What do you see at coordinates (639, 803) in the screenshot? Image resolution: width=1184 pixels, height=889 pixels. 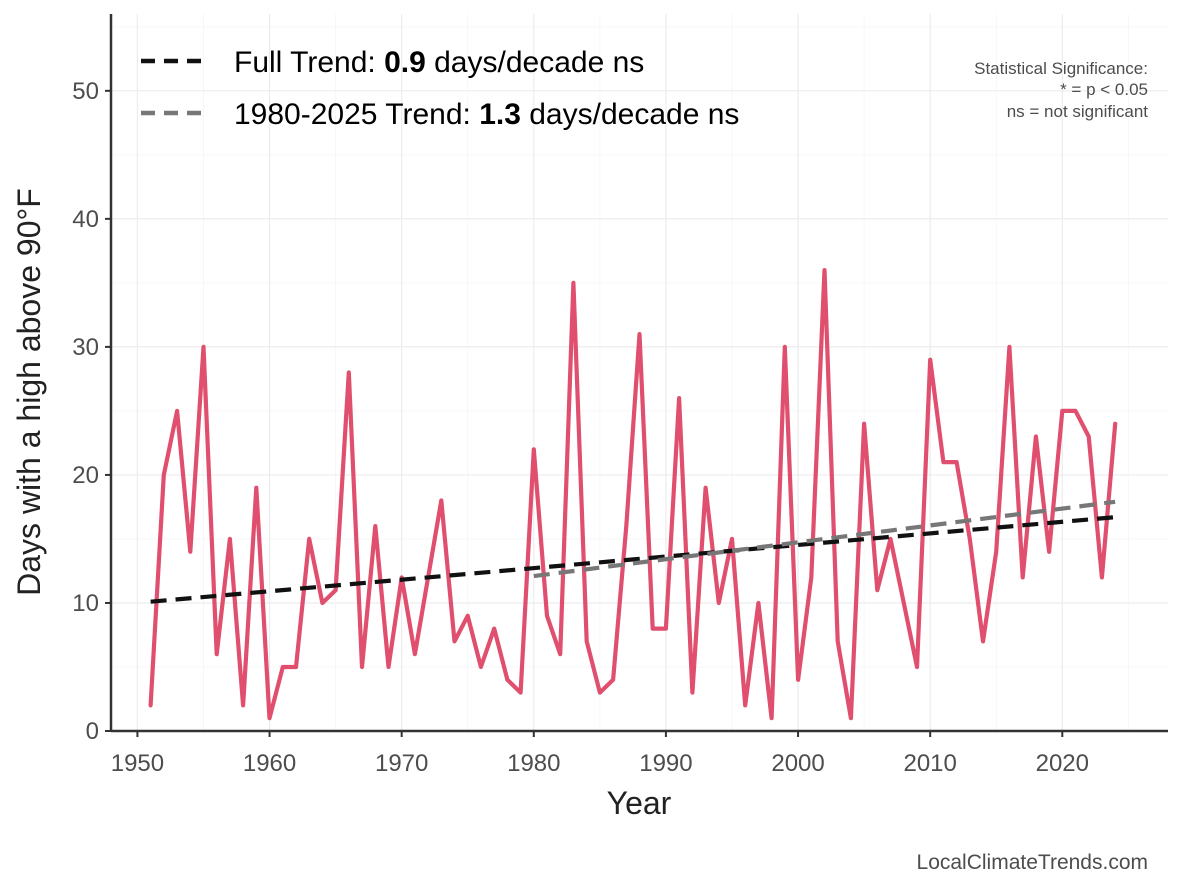 I see `x-axis-title: Year` at bounding box center [639, 803].